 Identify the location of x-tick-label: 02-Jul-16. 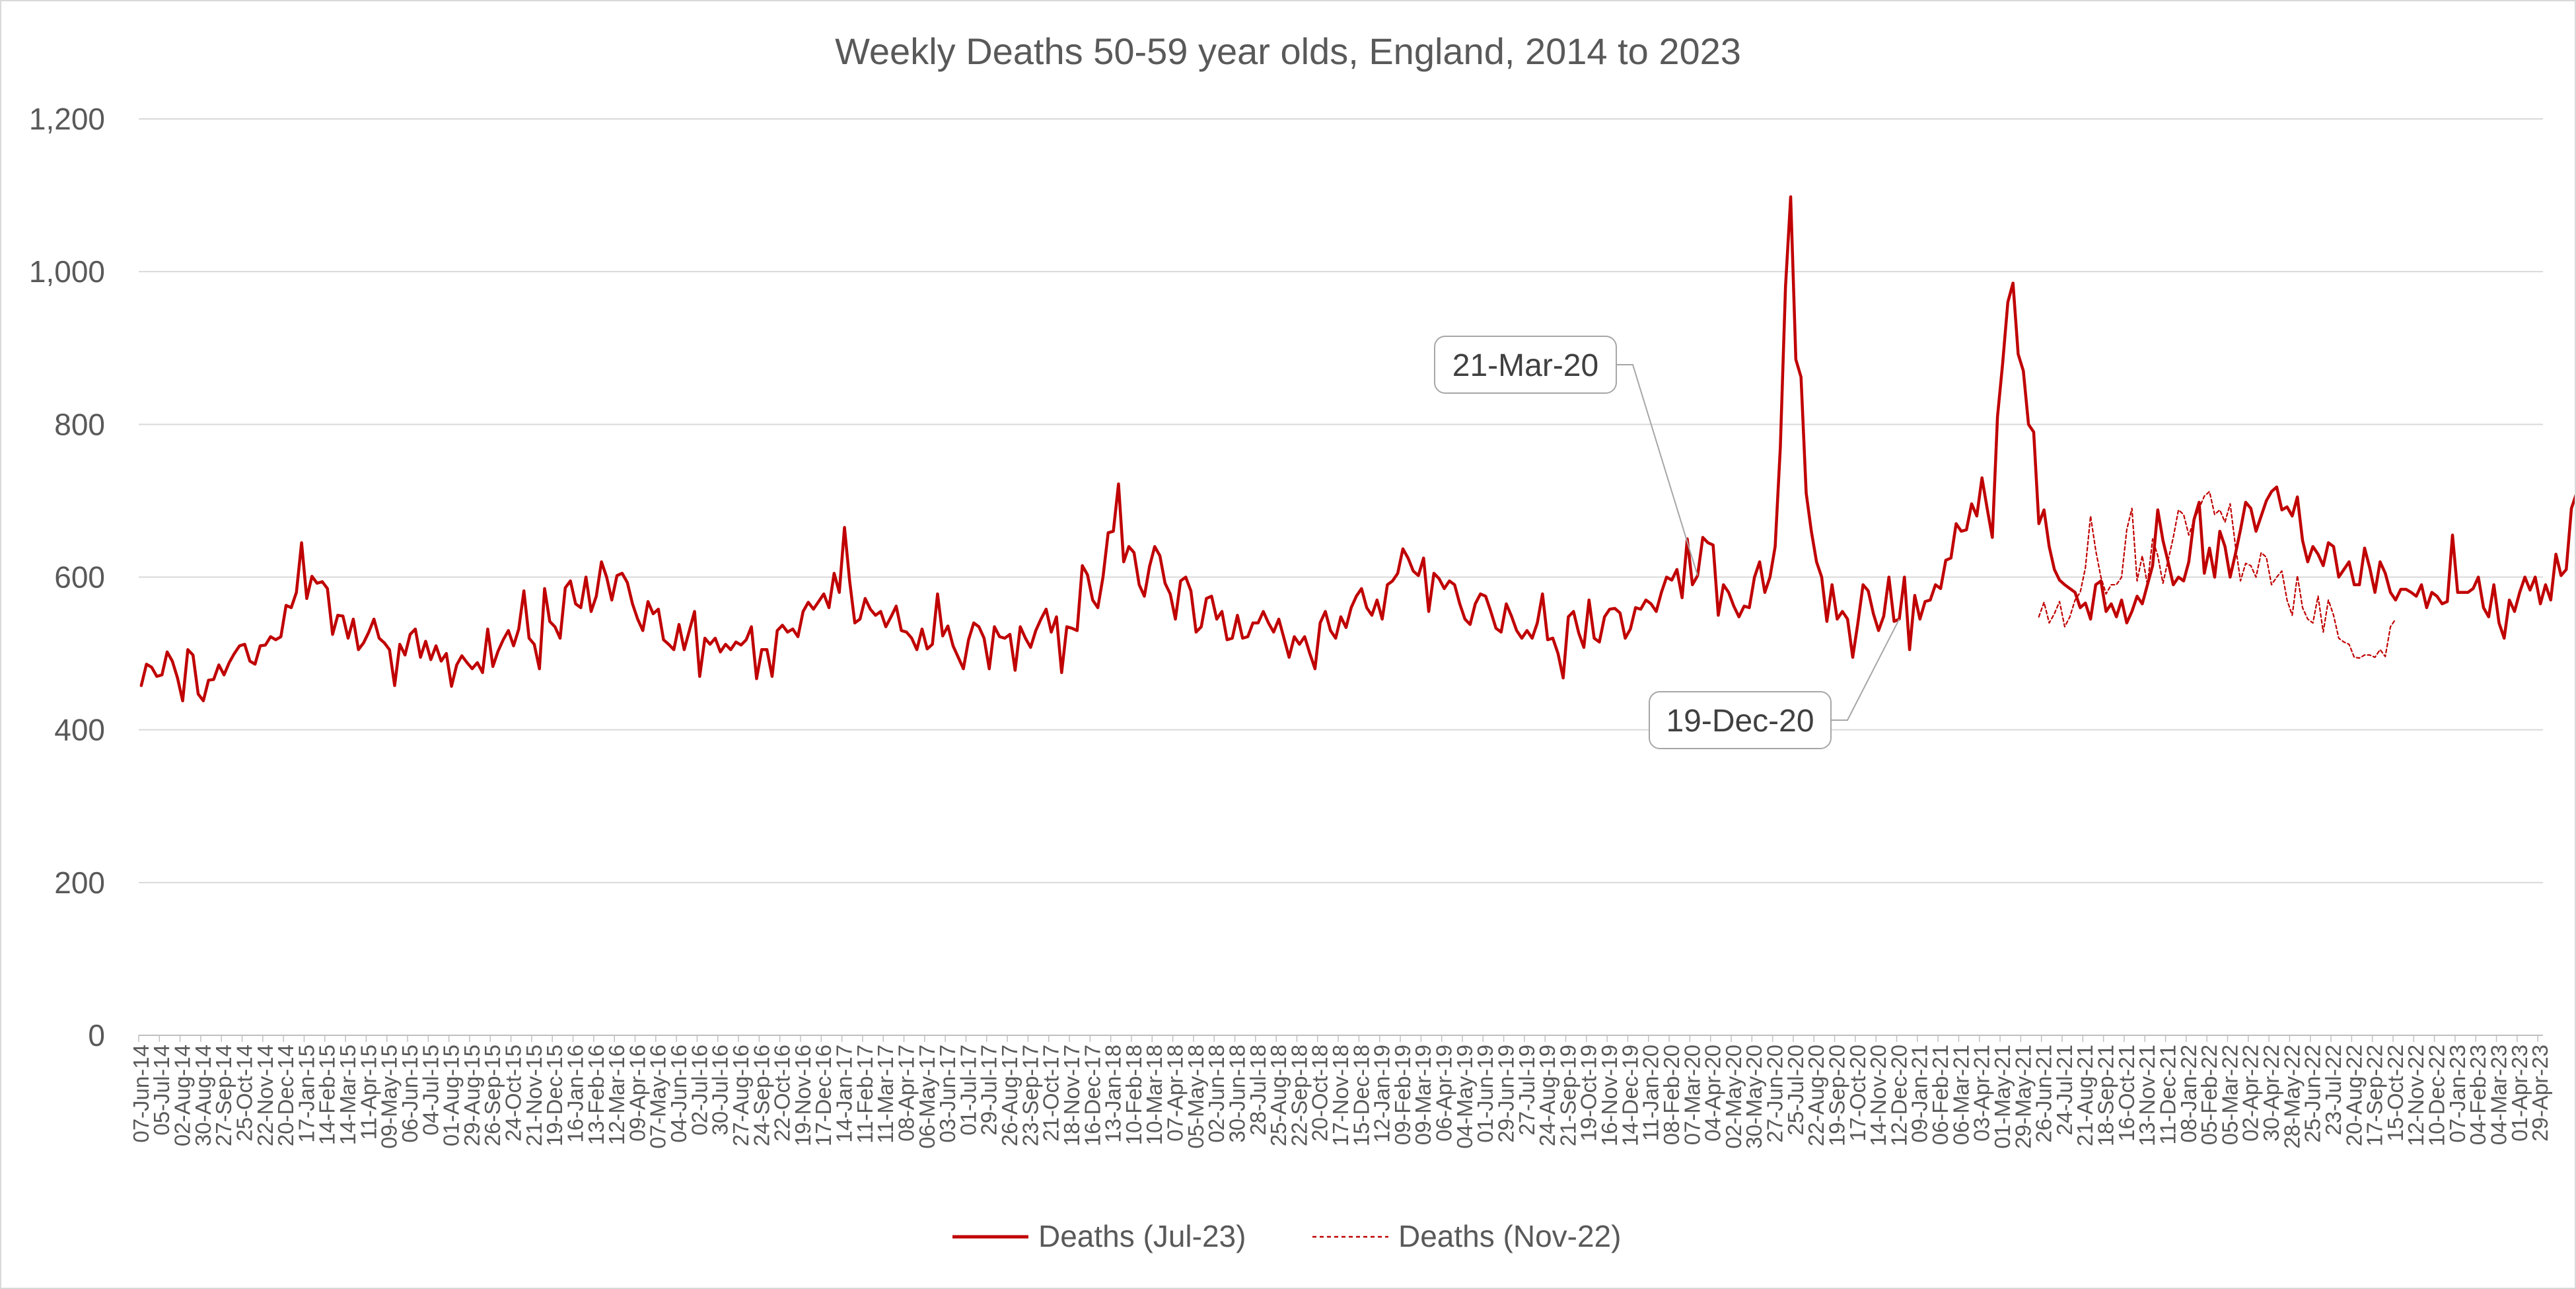
(699, 1091).